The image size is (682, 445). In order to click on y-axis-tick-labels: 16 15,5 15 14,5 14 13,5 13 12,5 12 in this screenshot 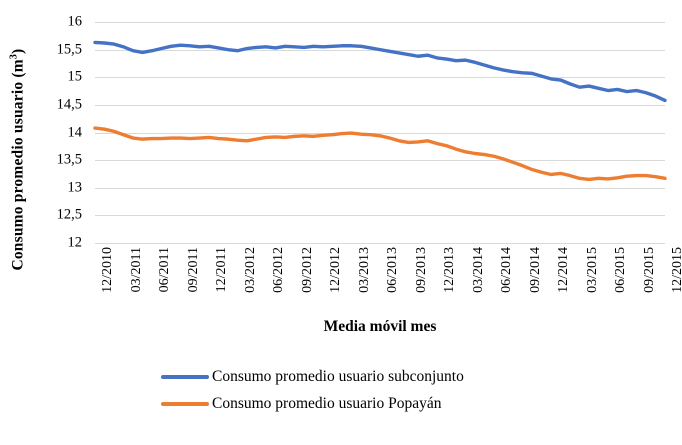, I will do `click(62, 132)`.